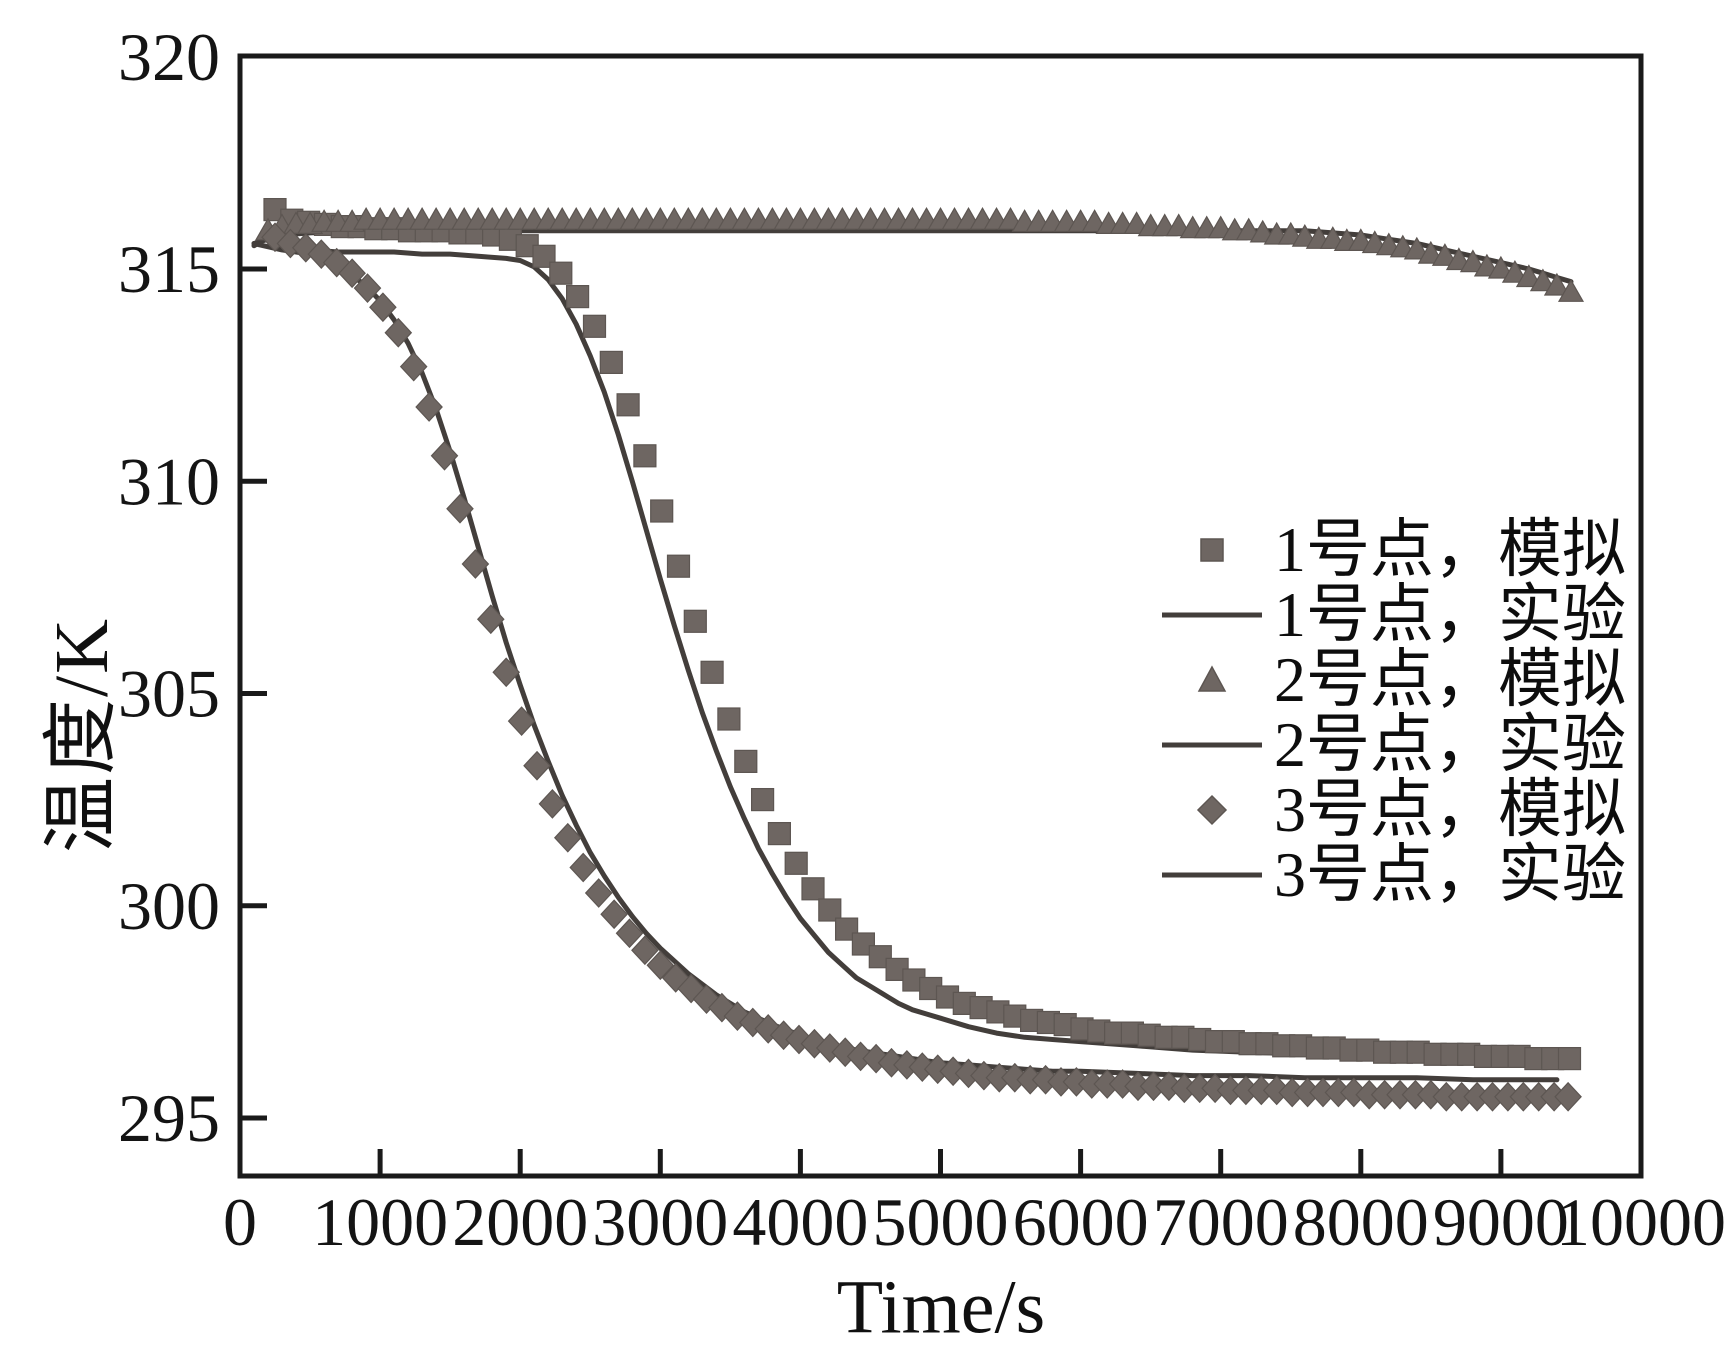 This screenshot has height=1353, width=1724. I want to click on y-tick-label: 300, so click(169, 906).